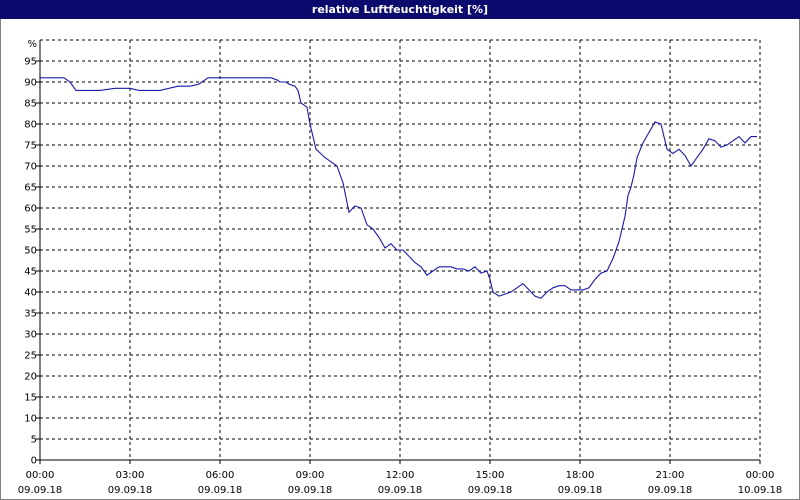 The width and height of the screenshot is (800, 500). I want to click on y-tick-label-95: 95, so click(30, 62).